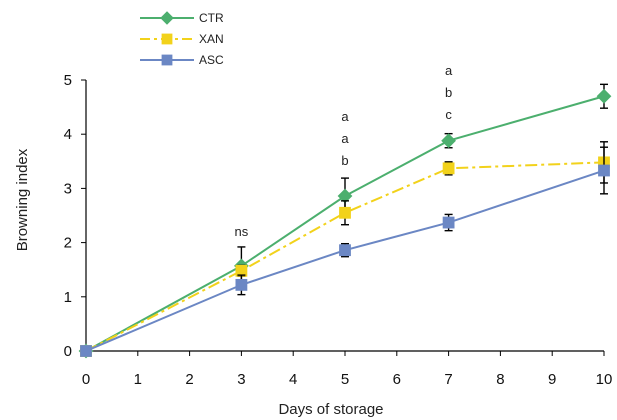 The width and height of the screenshot is (617, 420). What do you see at coordinates (68, 297) in the screenshot?
I see `y-tick-label: 1` at bounding box center [68, 297].